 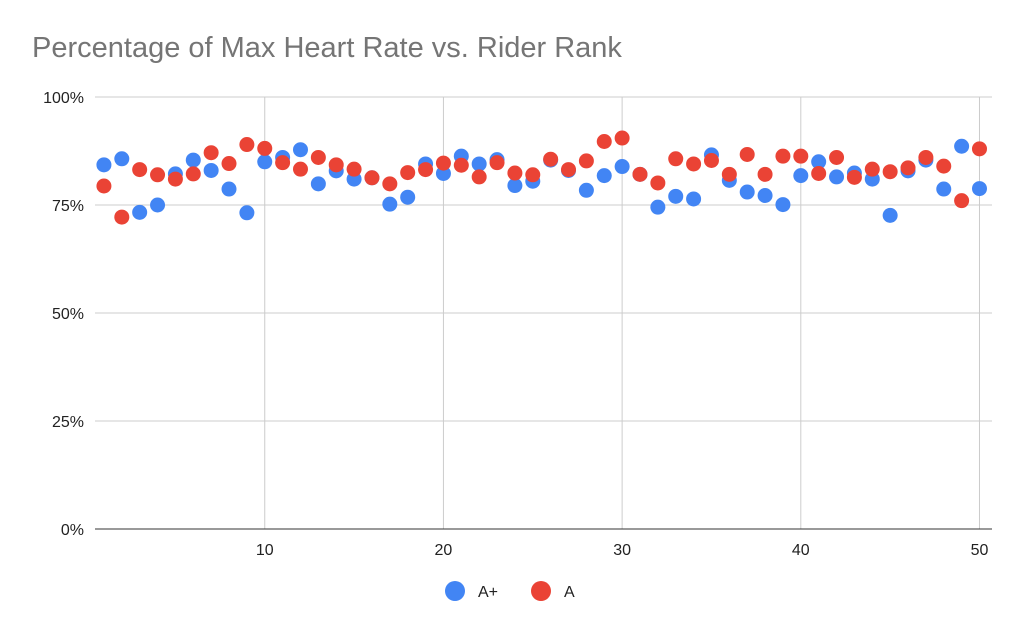 What do you see at coordinates (801, 550) in the screenshot?
I see `x-tick-label: 40` at bounding box center [801, 550].